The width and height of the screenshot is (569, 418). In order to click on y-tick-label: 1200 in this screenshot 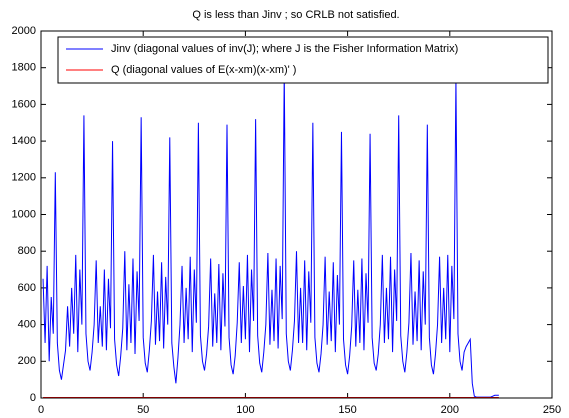, I will do `click(24, 178)`.